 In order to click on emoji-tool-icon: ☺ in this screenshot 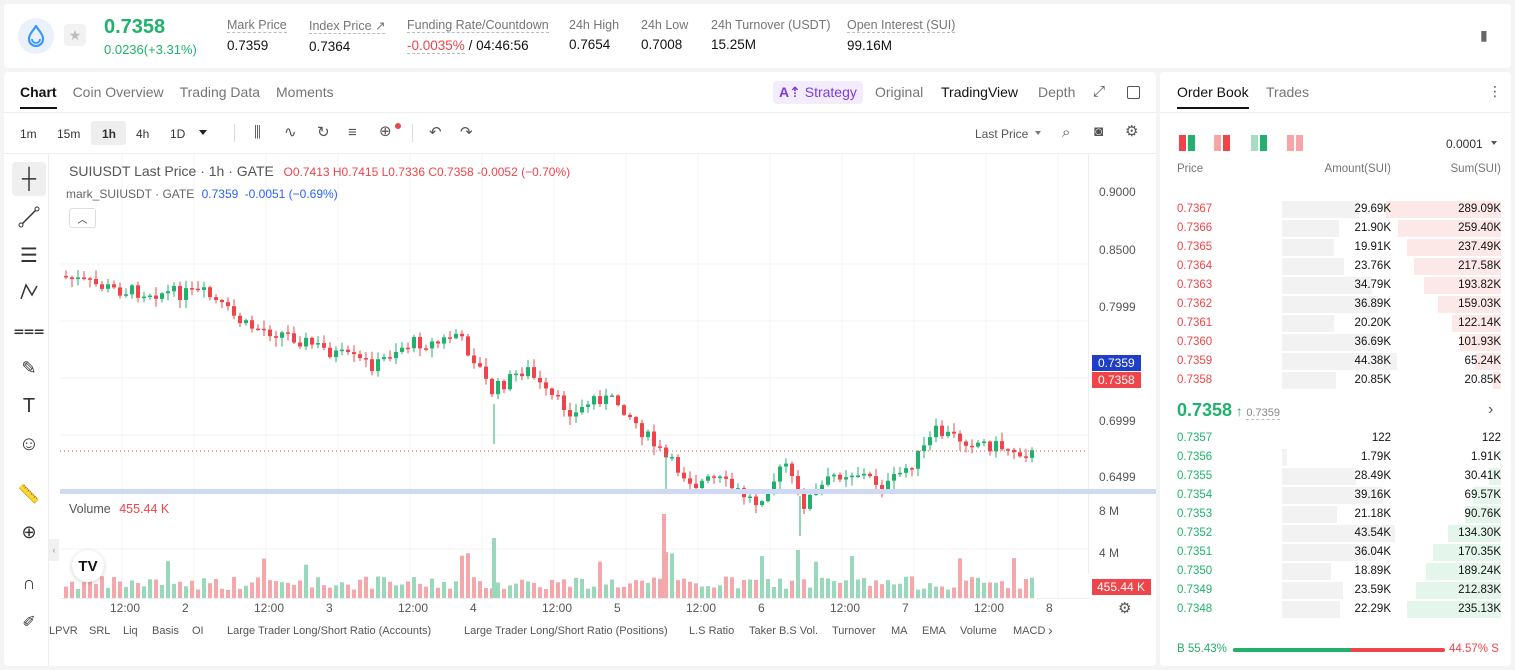, I will do `click(29, 443)`.